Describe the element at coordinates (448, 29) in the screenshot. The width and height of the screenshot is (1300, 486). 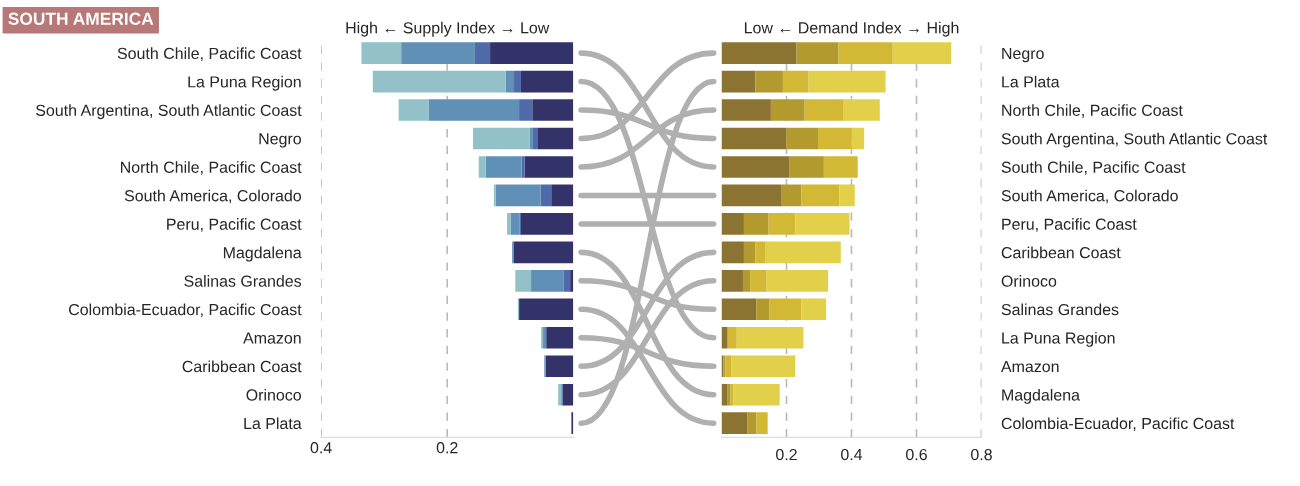
I see `x-axis-title: High ← Supply Index → Low` at that location.